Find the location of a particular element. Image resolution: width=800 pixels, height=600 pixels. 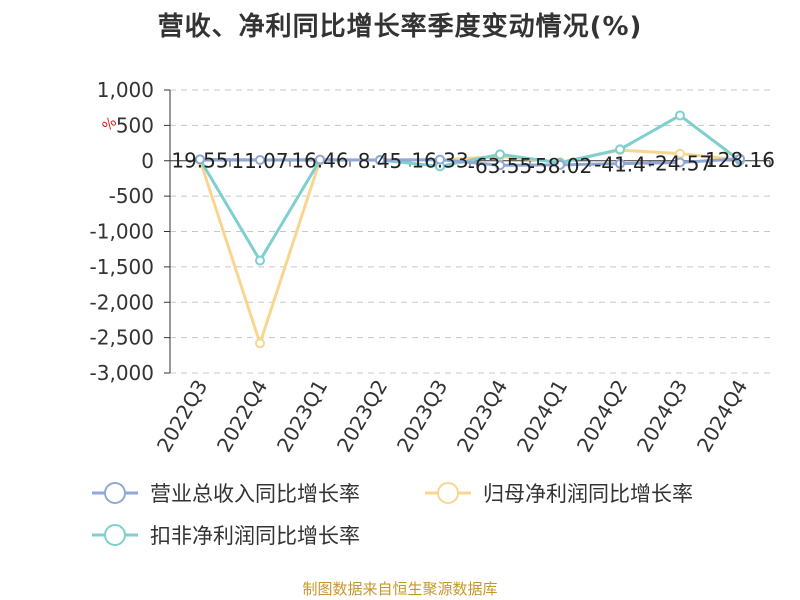

x-tick-label: 2023Q3 is located at coordinates (422, 416).